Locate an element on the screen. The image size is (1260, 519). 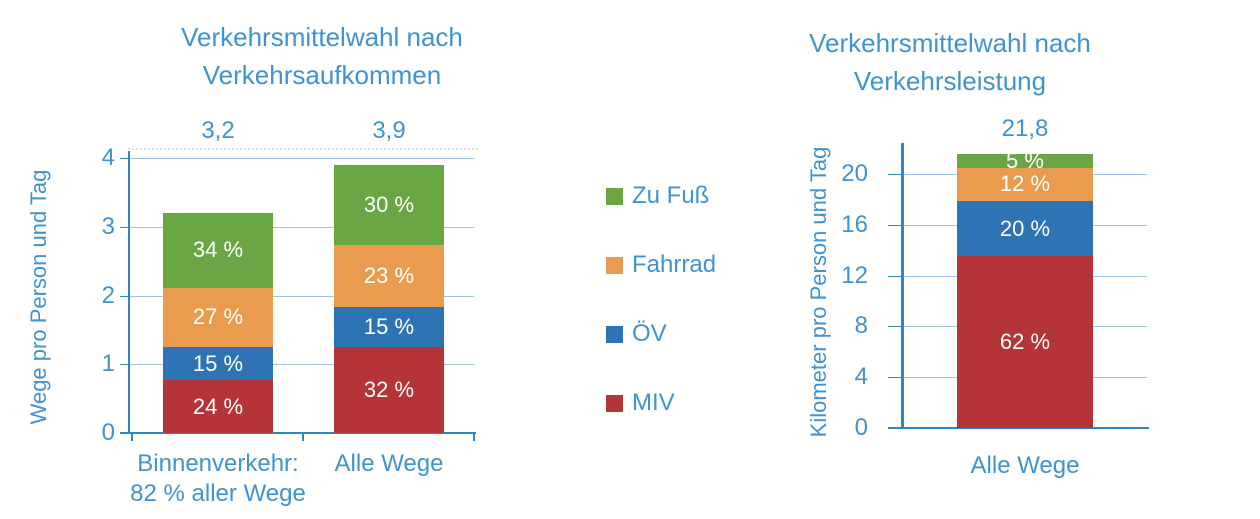
segment-label: 23 % is located at coordinates (389, 276).